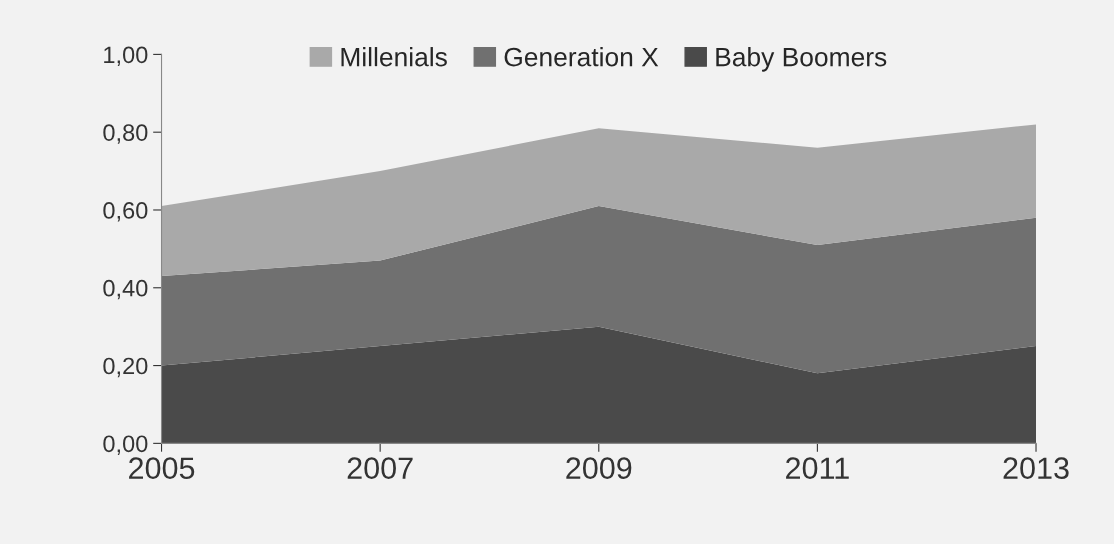 Image resolution: width=1114 pixels, height=544 pixels. What do you see at coordinates (125, 134) in the screenshot?
I see `y-tick-label: 0,80` at bounding box center [125, 134].